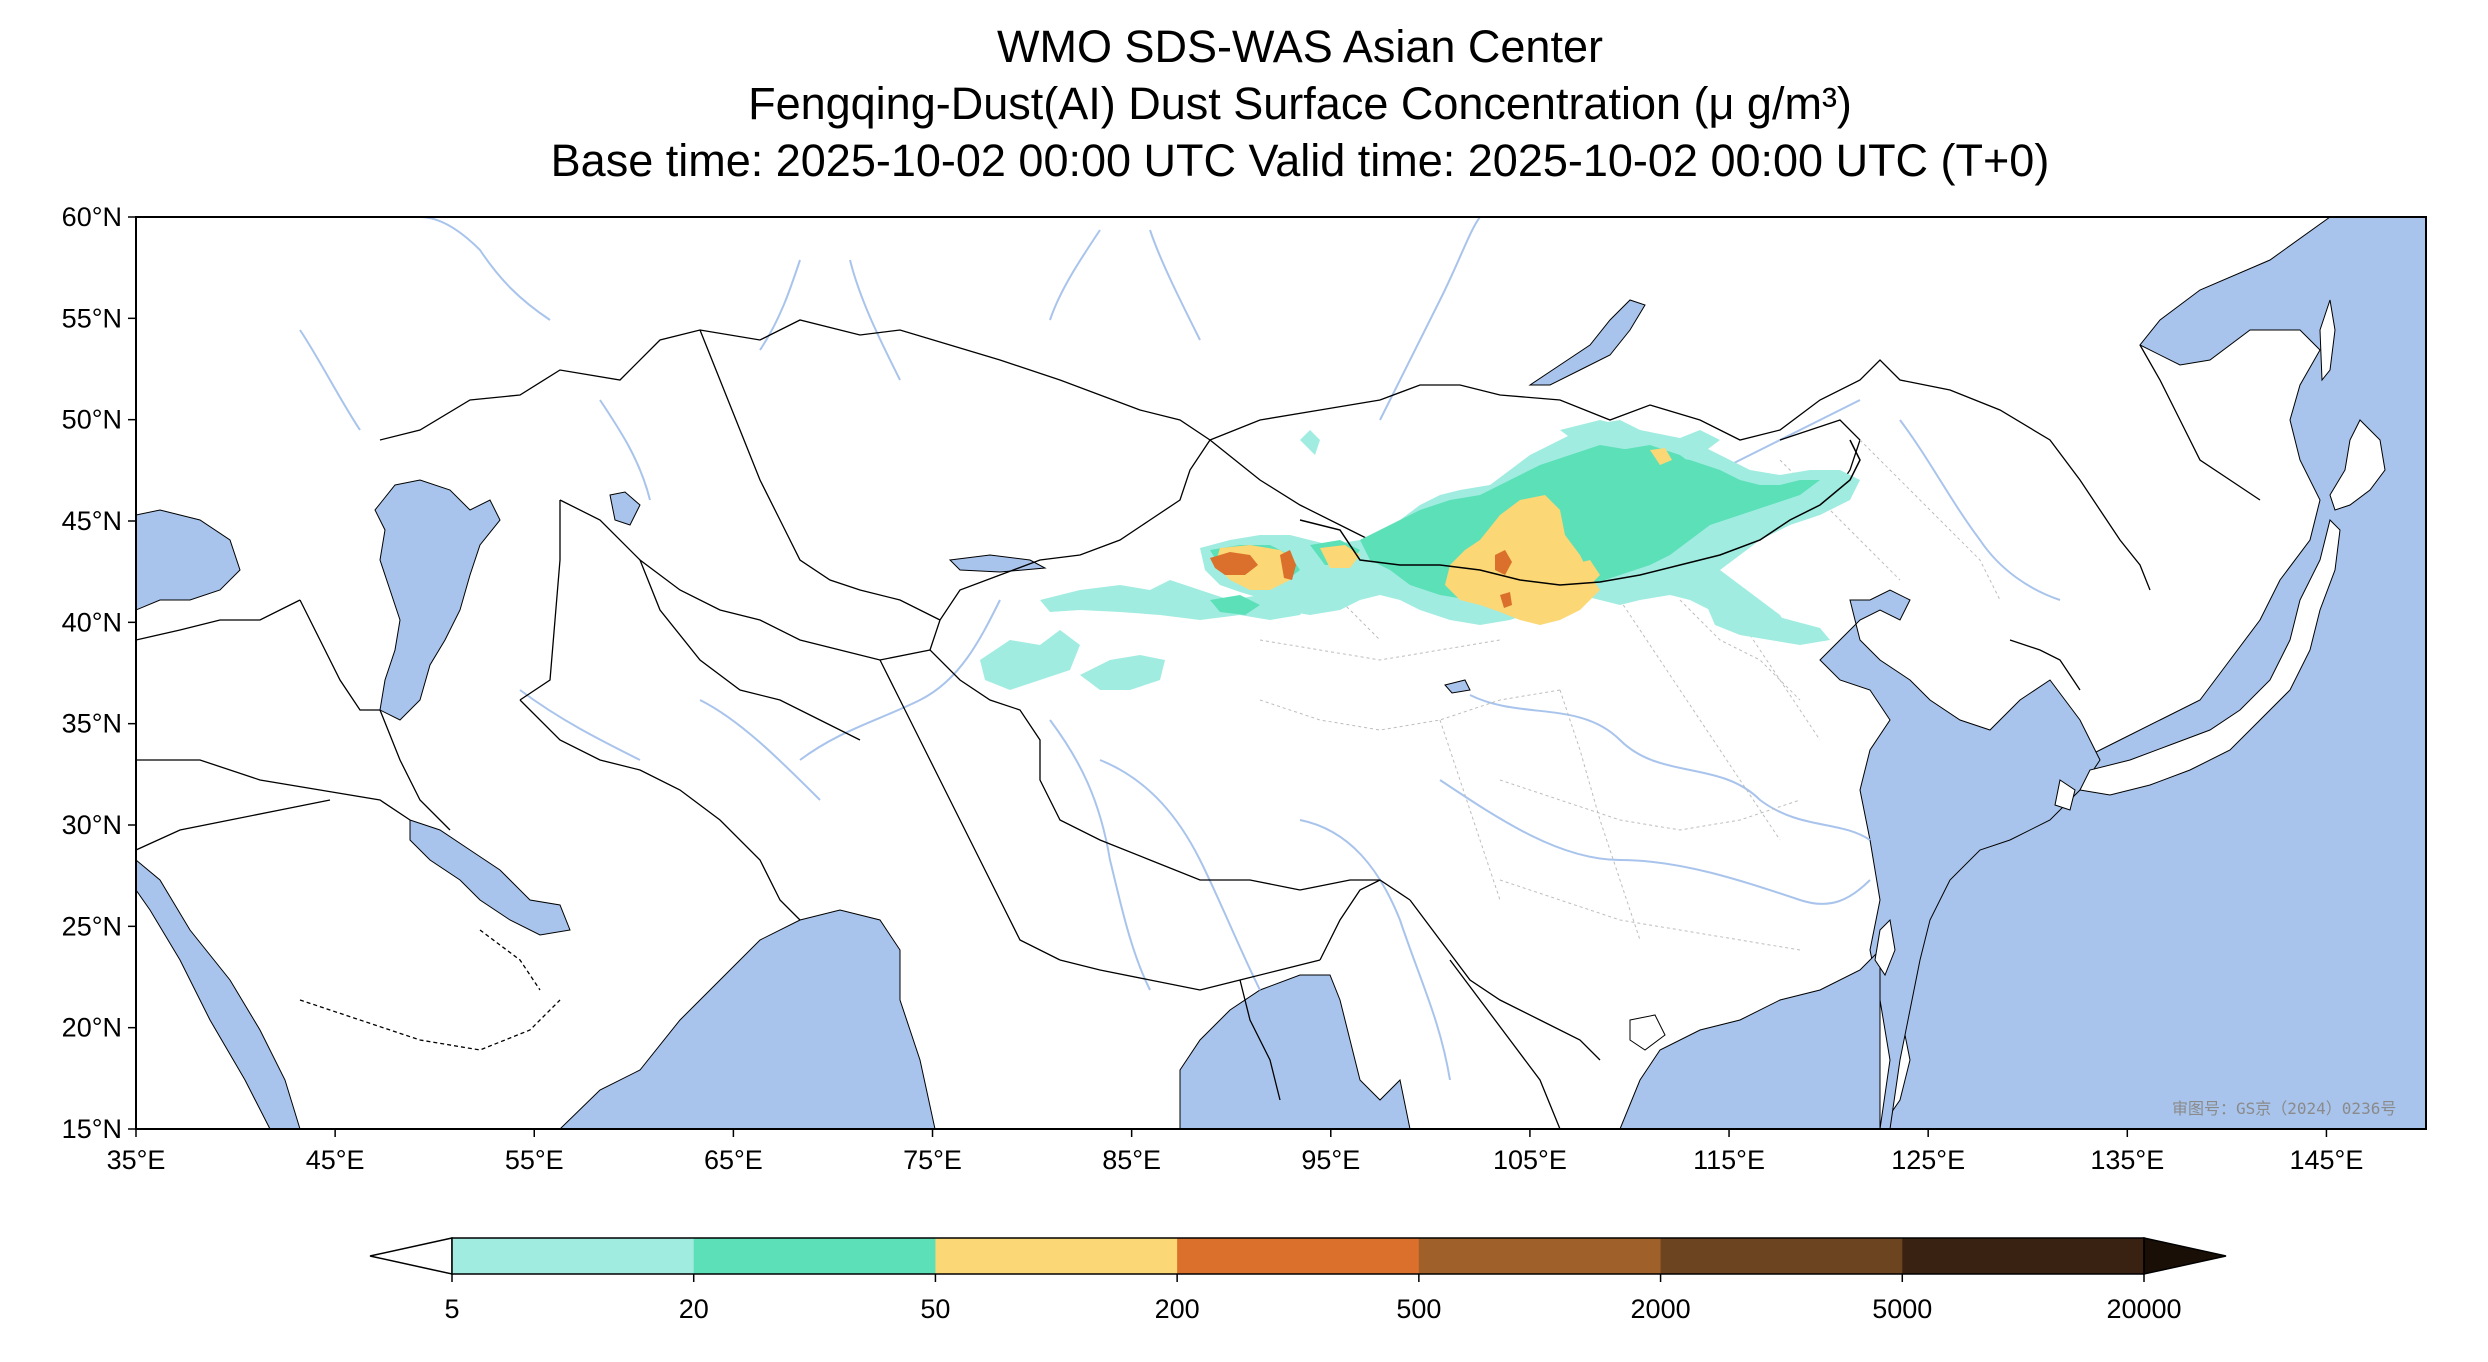 The width and height of the screenshot is (2488, 1362). I want to click on lat-tick-label: 60°N, so click(92, 217).